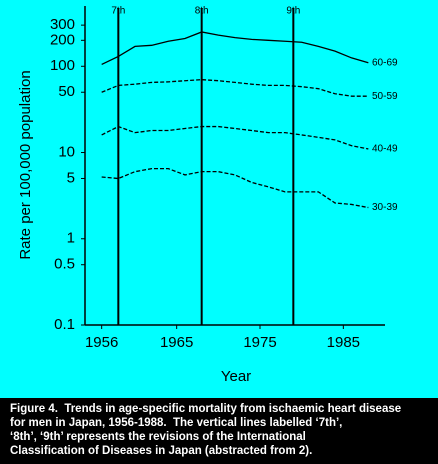 Image resolution: width=438 pixels, height=464 pixels. What do you see at coordinates (66, 91) in the screenshot?
I see `y-tick-label: 50` at bounding box center [66, 91].